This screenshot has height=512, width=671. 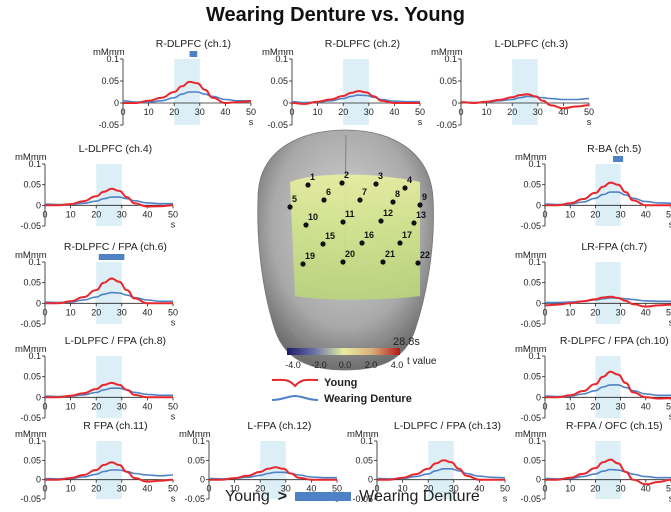 What do you see at coordinates (406, 342) in the screenshot?
I see `time-label: 28.8s` at bounding box center [406, 342].